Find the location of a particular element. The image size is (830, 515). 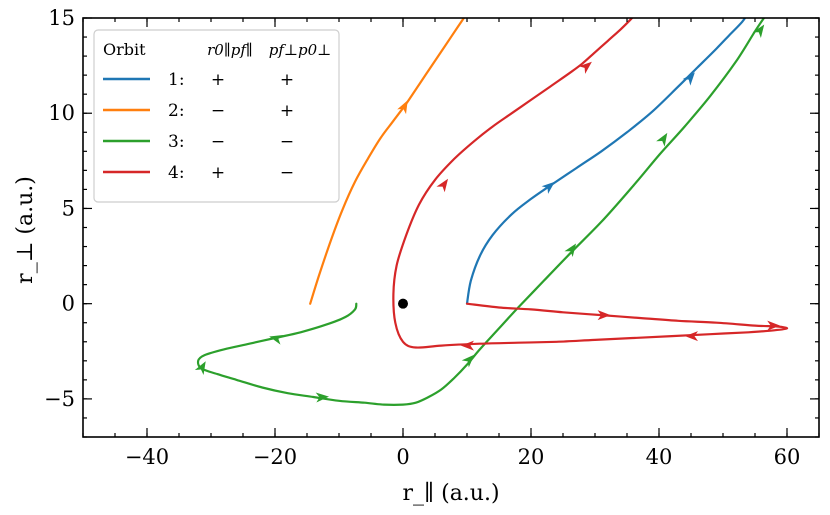

y-tick-label: 10 is located at coordinates (61, 113).